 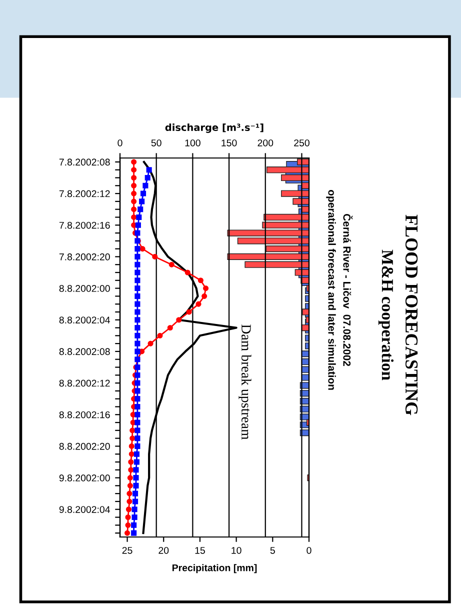 What do you see at coordinates (84, 478) in the screenshot?
I see `y-tick-label: 9.8.2002:00` at bounding box center [84, 478].